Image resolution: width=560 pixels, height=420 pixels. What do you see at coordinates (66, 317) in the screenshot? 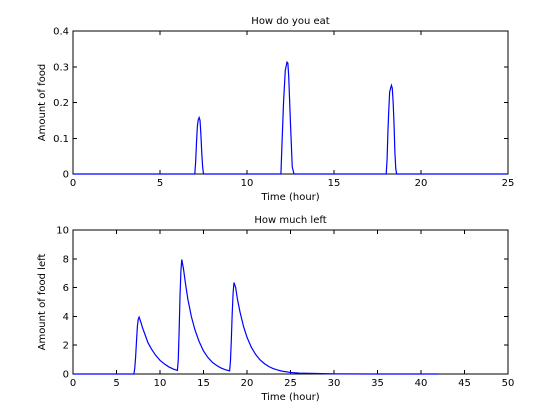
I see `y-tick-label: 4` at bounding box center [66, 317].